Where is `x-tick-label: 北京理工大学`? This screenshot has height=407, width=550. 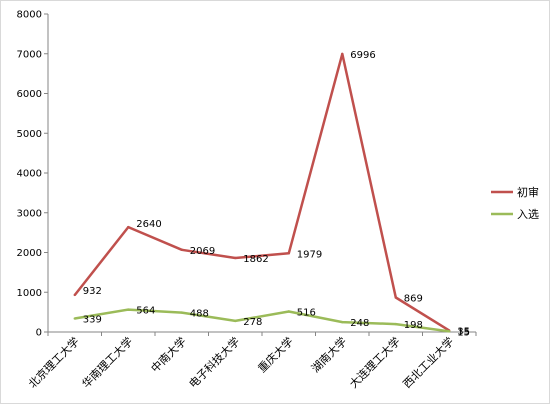
x-tick-label: 北京理工大学 is located at coordinates (53, 362).